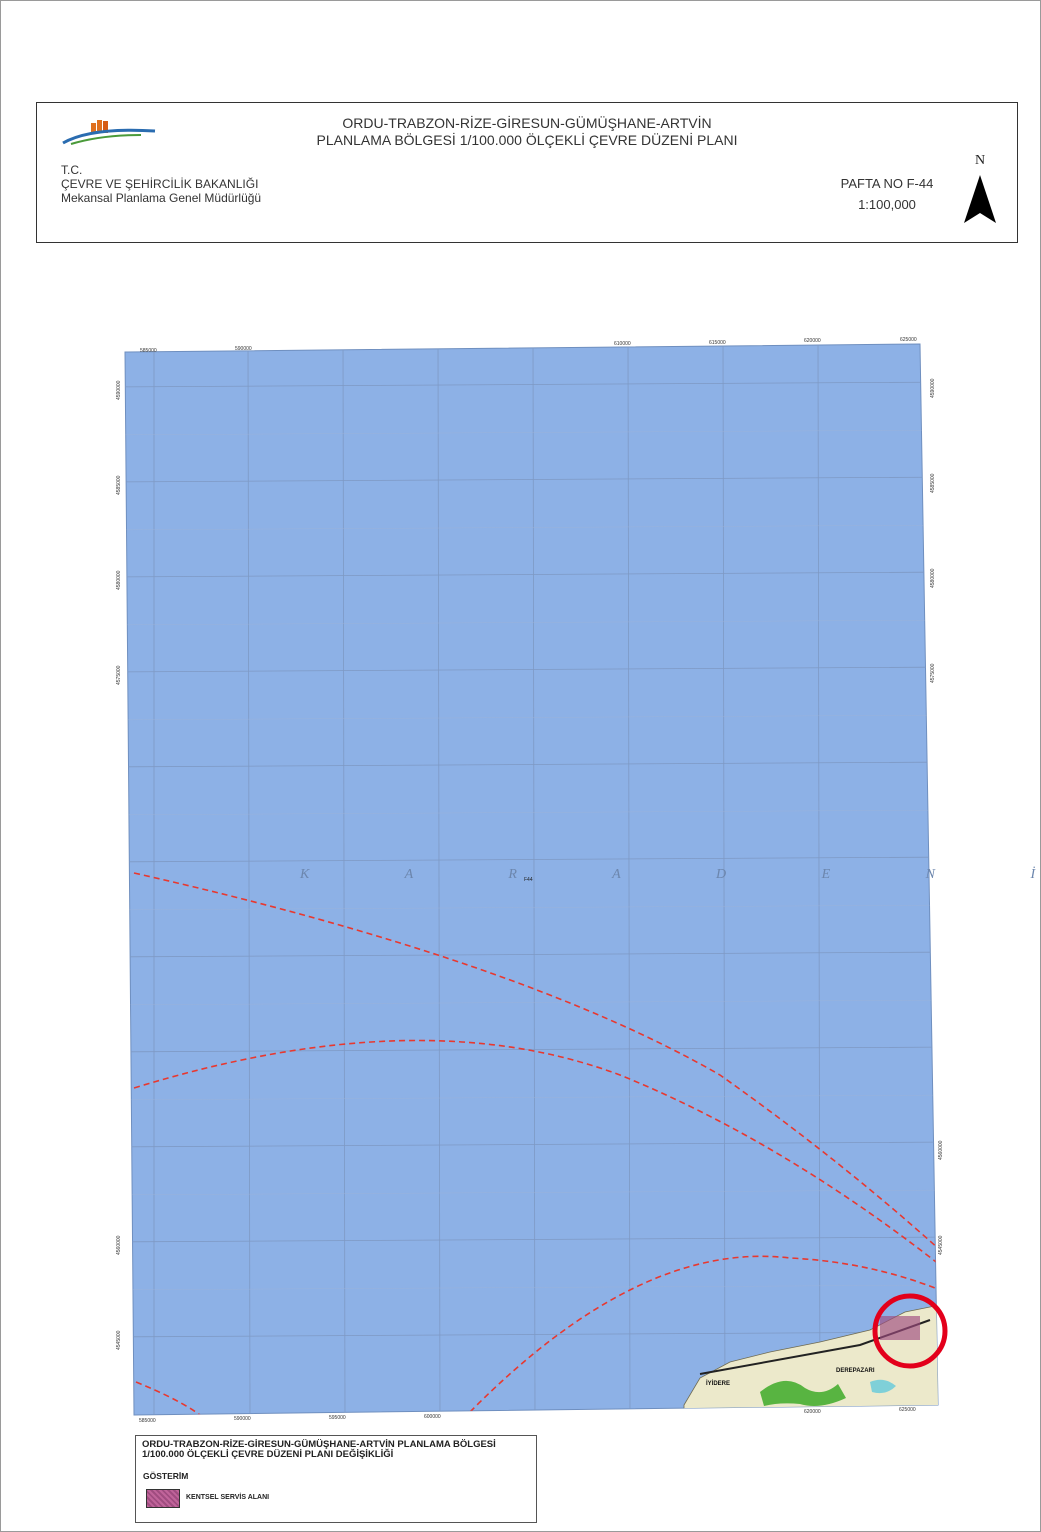 This screenshot has width=1041, height=1532. What do you see at coordinates (119, 675) in the screenshot?
I see `left-northing-label: 4575000` at bounding box center [119, 675].